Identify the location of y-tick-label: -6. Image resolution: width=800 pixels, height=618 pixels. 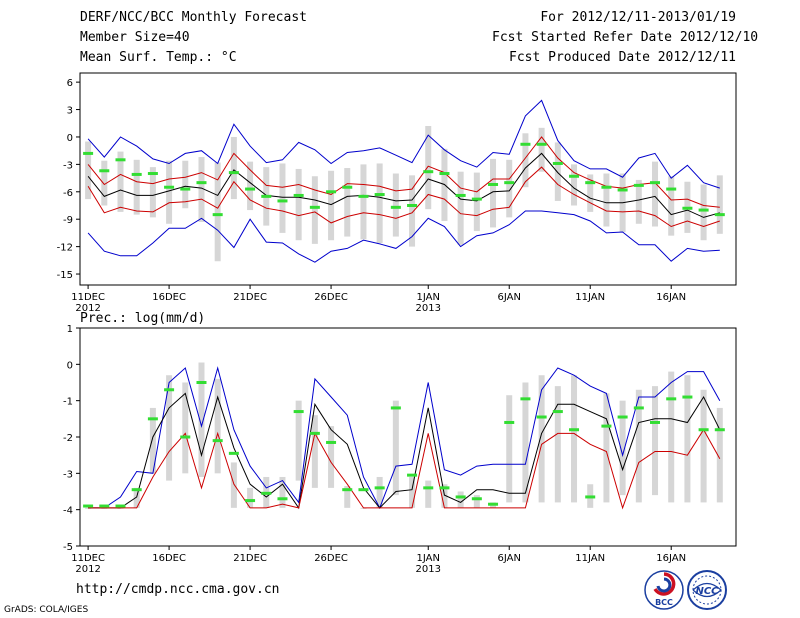
(68, 193).